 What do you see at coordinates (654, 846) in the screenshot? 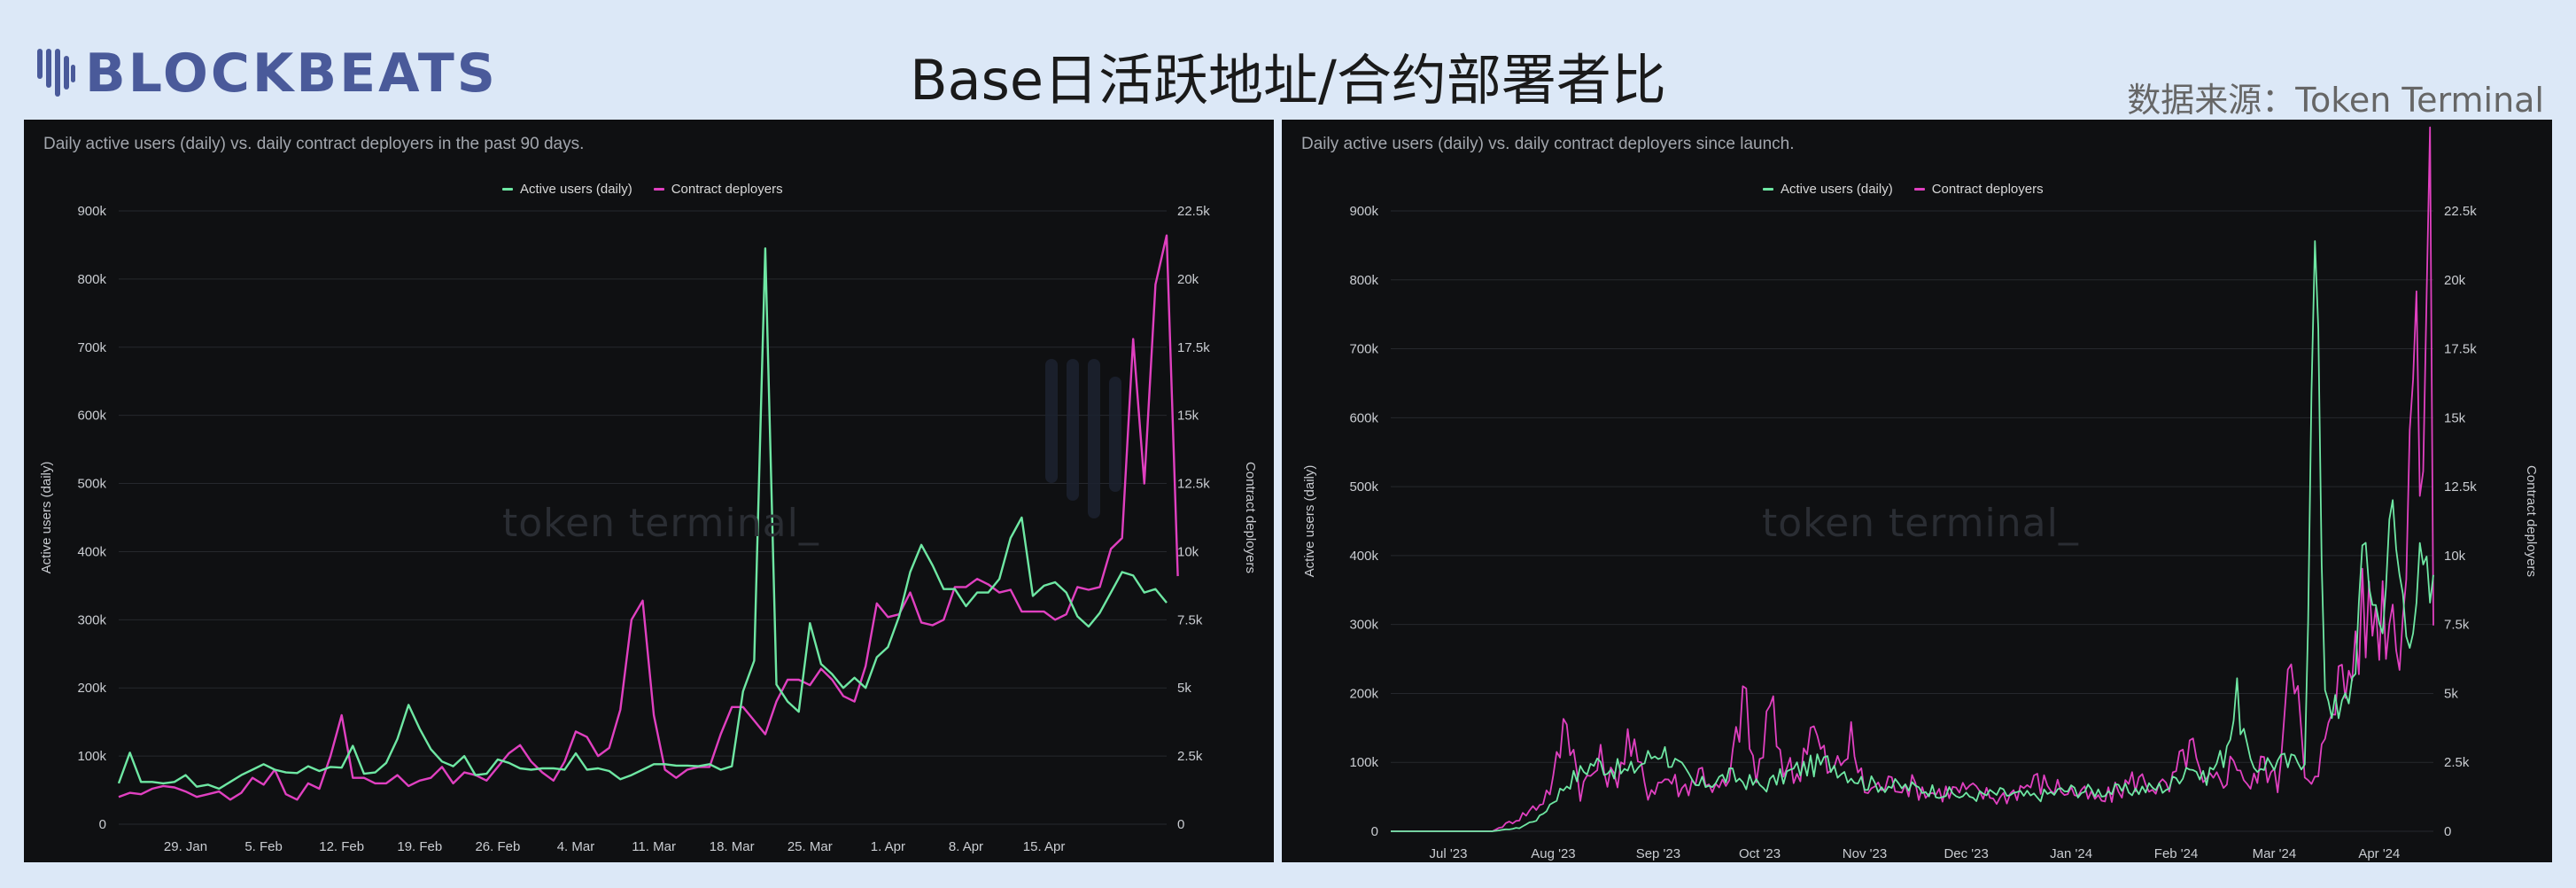
I see `x-tick-label: 11. Mar` at bounding box center [654, 846].